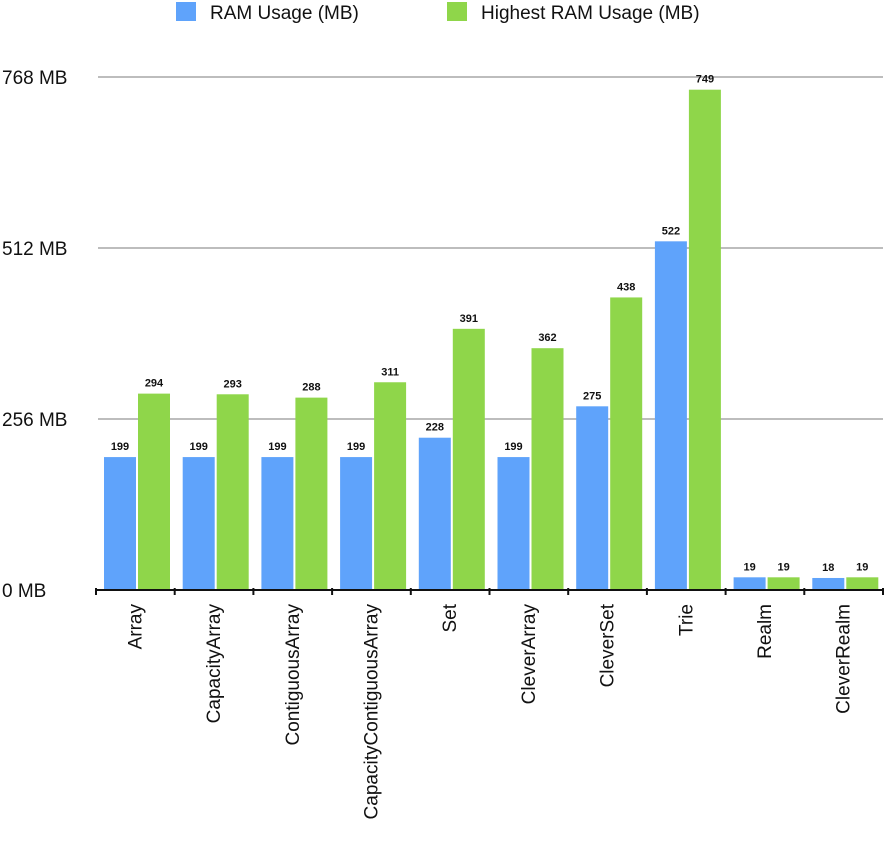 The image size is (884, 851). Describe the element at coordinates (311, 388) in the screenshot. I see `data-label: 288` at that location.